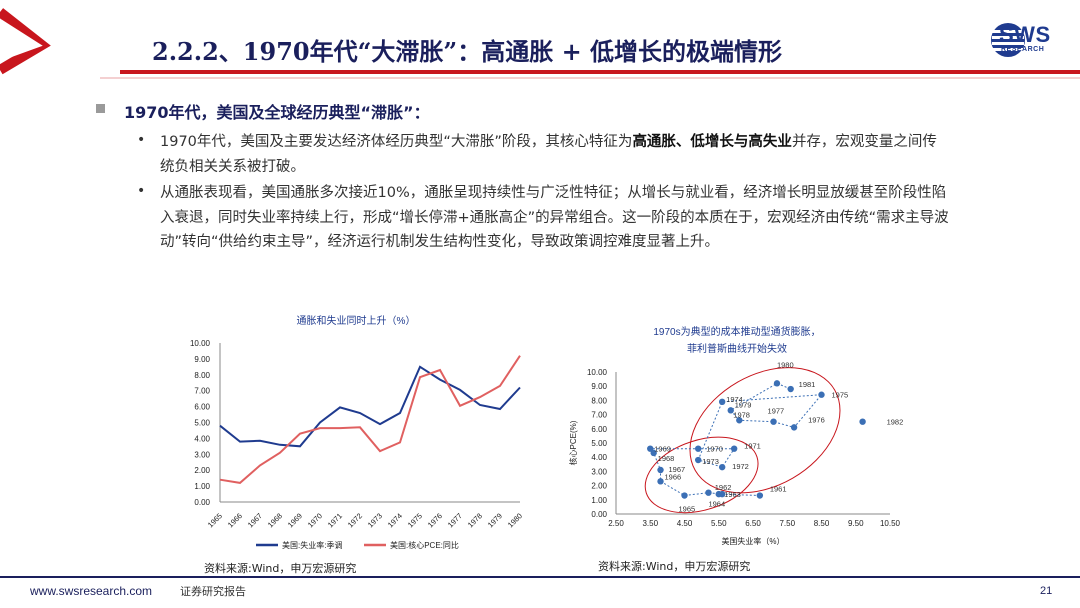  I want to click on point-label-1978: 1978, so click(741, 414).